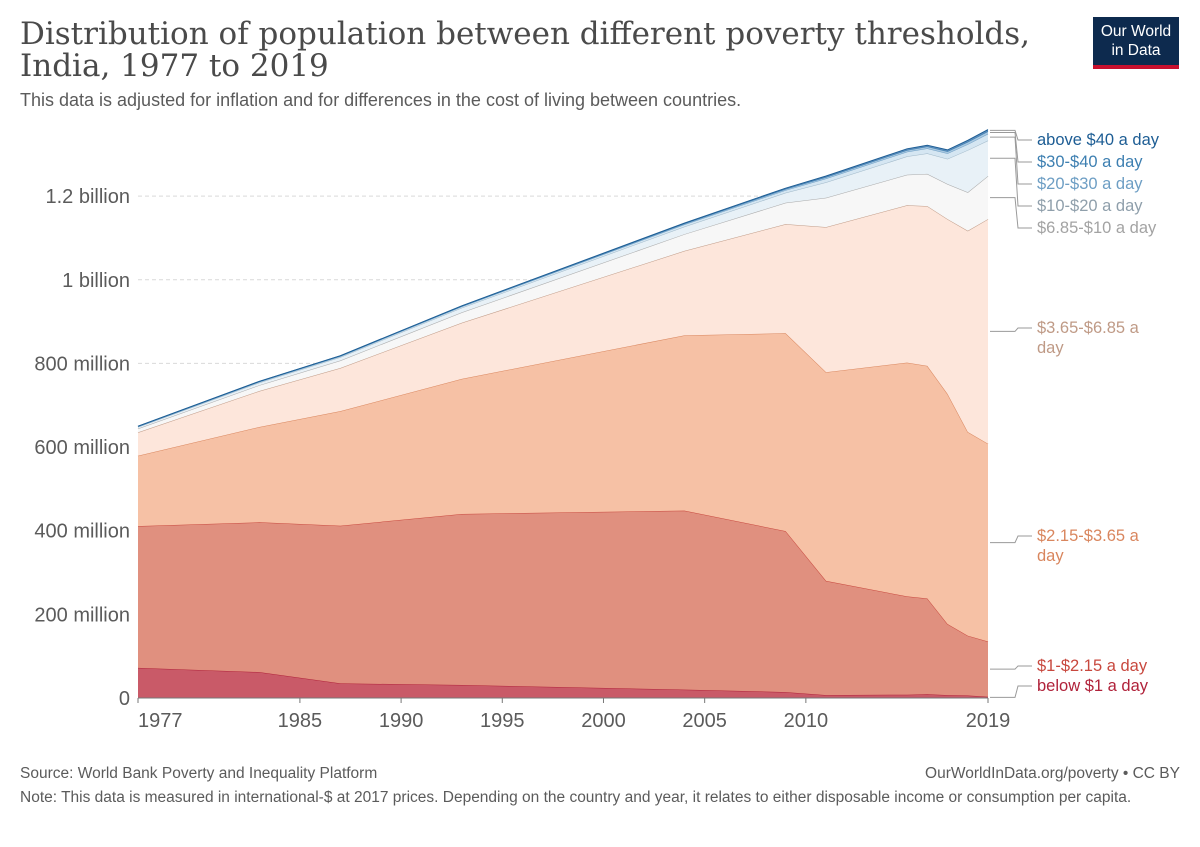  What do you see at coordinates (1050, 556) in the screenshot?
I see `legend-label-2-15-3-65-a-day: day` at bounding box center [1050, 556].